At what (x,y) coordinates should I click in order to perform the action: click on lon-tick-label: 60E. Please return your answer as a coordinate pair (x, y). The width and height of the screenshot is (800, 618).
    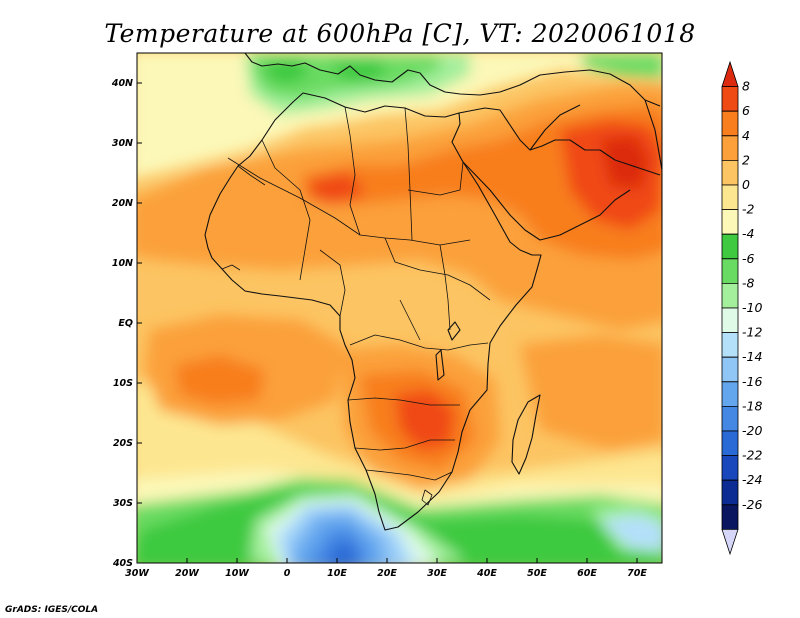
    Looking at the image, I should click on (587, 573).